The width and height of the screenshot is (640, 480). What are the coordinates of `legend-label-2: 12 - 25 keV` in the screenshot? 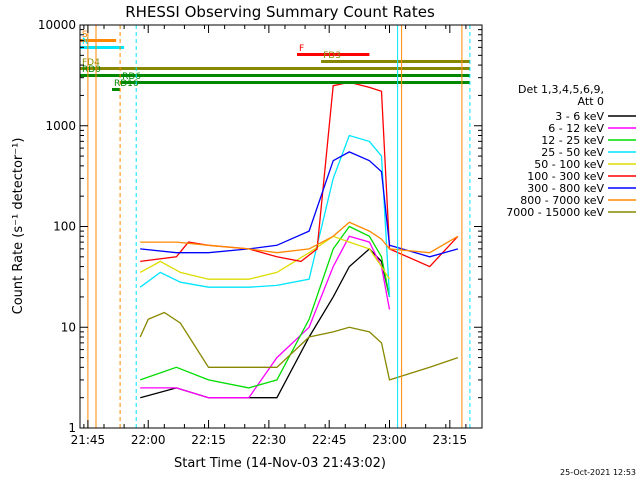 It's located at (572, 140).